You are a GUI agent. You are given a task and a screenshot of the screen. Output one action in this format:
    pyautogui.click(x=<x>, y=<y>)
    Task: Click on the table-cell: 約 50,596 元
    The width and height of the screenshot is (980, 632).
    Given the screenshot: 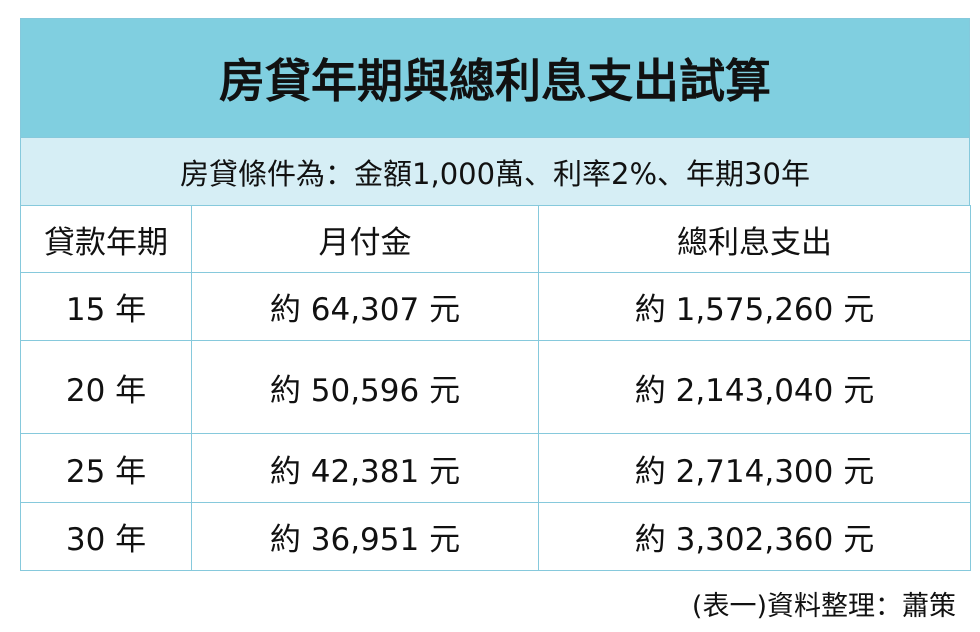 What is the action you would take?
    pyautogui.click(x=365, y=387)
    